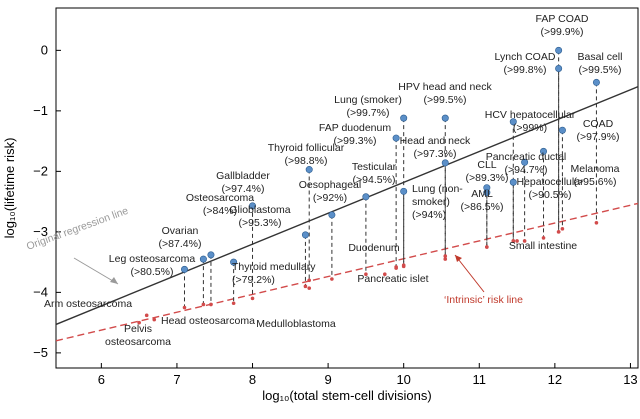 The width and height of the screenshot is (640, 419). I want to click on point-label-coad-97-9: COAD (>97.9%), so click(598, 130).